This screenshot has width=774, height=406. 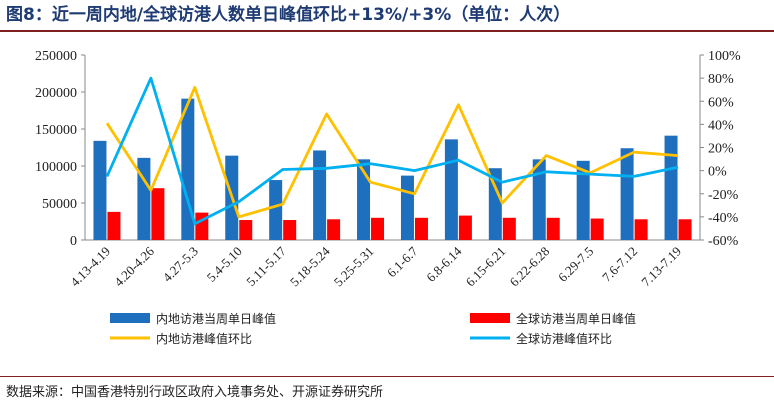 I want to click on legend-global-change: 全球访港峰值环比, so click(x=541, y=338).